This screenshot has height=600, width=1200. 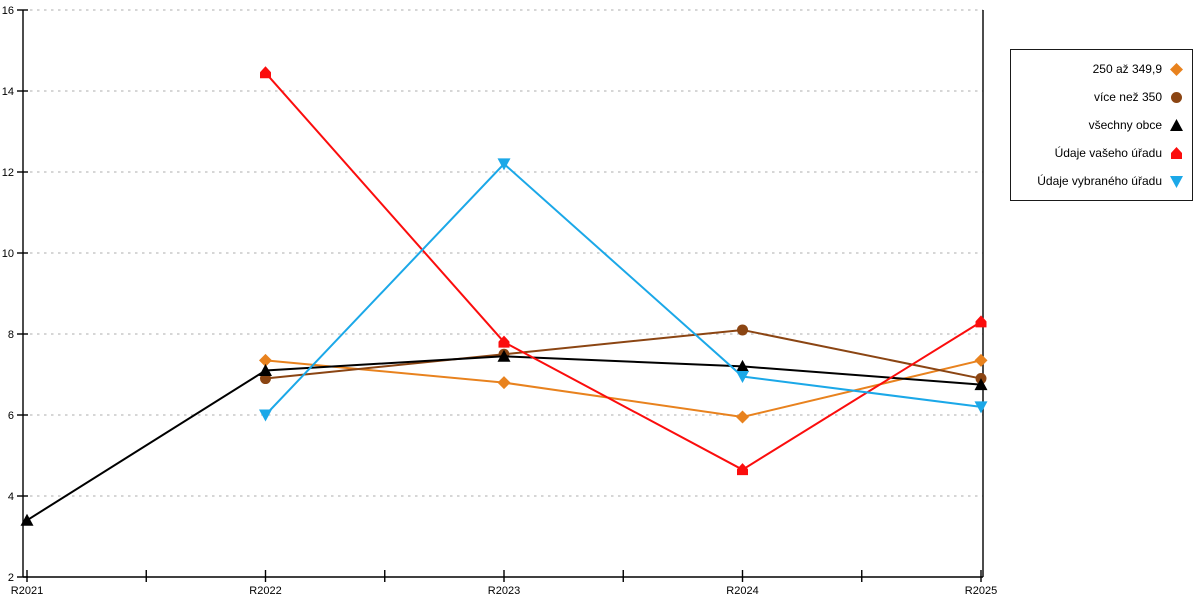 What do you see at coordinates (1127, 97) in the screenshot?
I see `legend-item-label: více než 350` at bounding box center [1127, 97].